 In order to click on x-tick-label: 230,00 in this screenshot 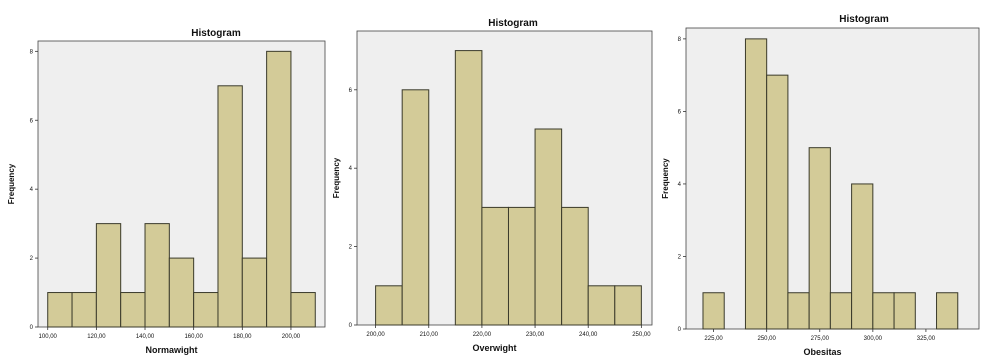, I will do `click(535, 335)`.